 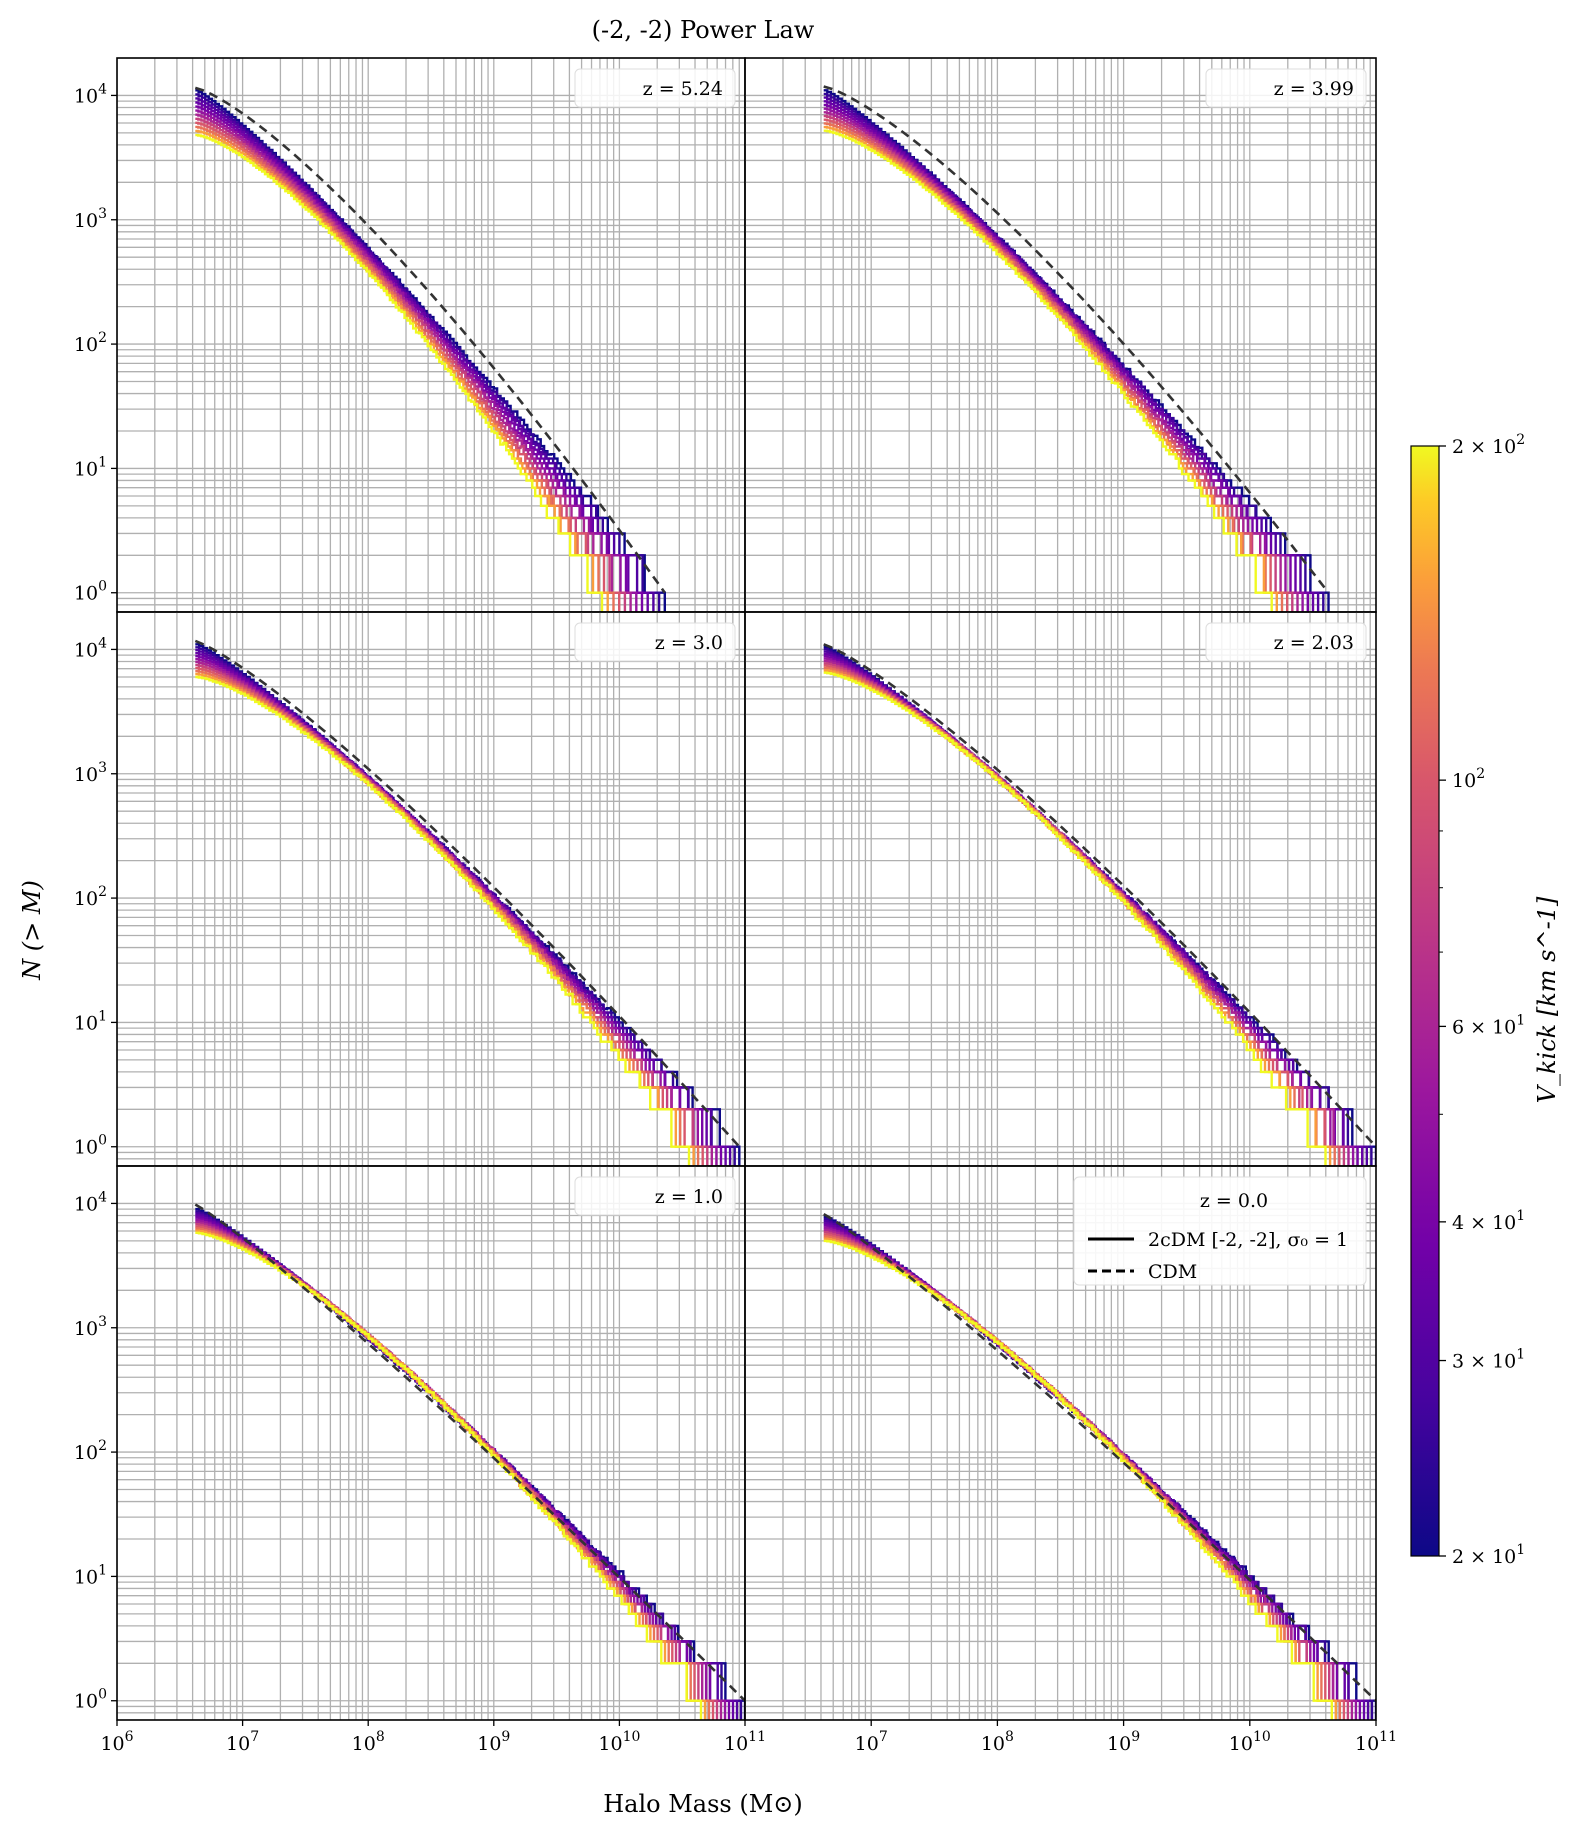 What do you see at coordinates (1468, 779) in the screenshot?
I see `colorbar-tick-label: 102` at bounding box center [1468, 779].